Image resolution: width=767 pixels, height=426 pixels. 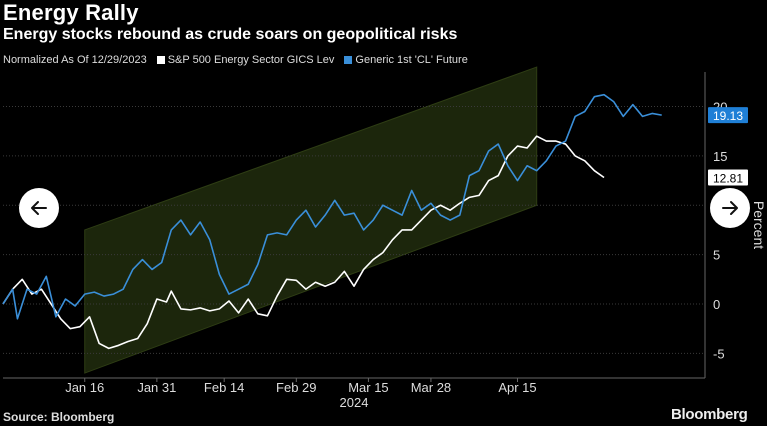 What do you see at coordinates (75, 60) in the screenshot?
I see `normalized-label: Normalized As Of 12/29/2023` at bounding box center [75, 60].